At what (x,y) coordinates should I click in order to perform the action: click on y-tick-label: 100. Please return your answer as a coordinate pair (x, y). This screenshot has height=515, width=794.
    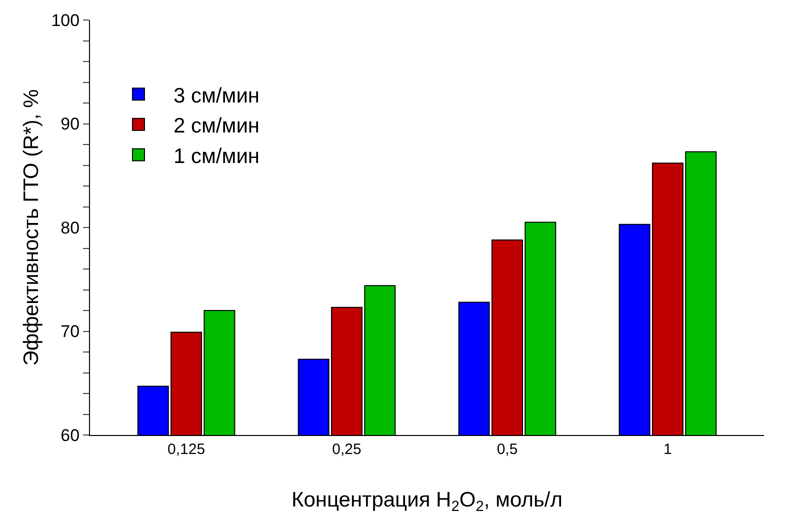
    Looking at the image, I should click on (65, 20).